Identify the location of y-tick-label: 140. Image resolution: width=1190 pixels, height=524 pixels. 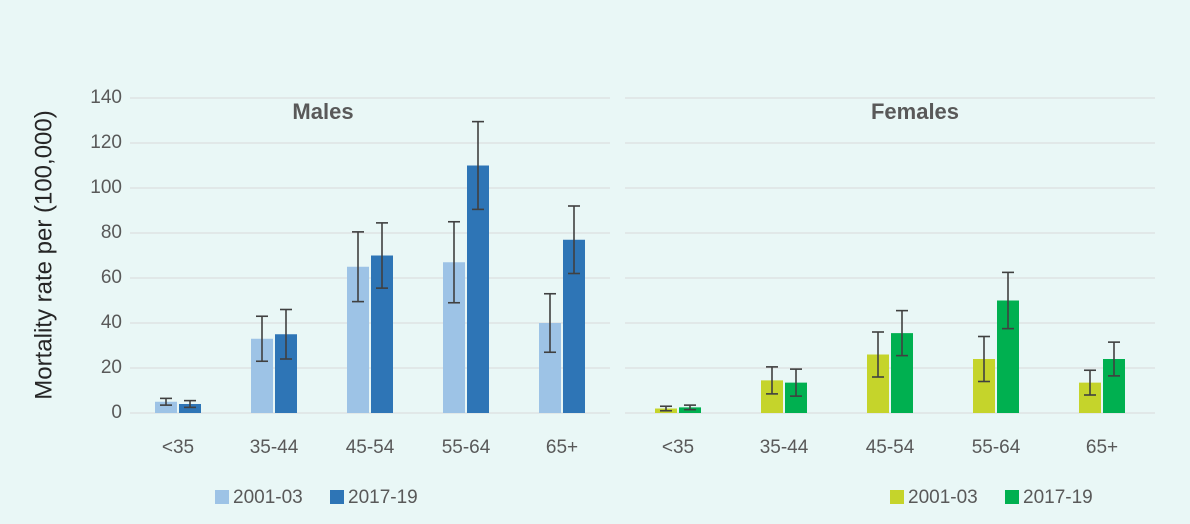
(106, 97).